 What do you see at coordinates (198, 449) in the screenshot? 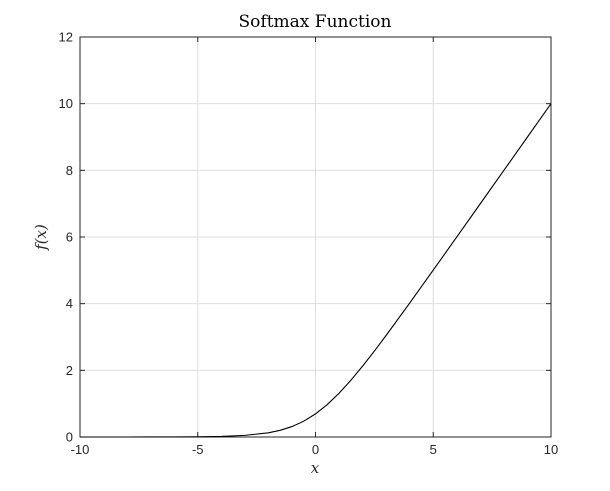
I see `x-tick-label: -5` at bounding box center [198, 449].